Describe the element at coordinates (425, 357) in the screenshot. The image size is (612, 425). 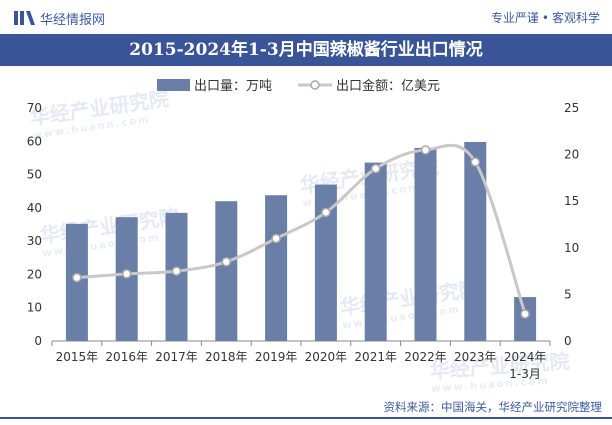
I see `x-tick-label: 2022年` at that location.